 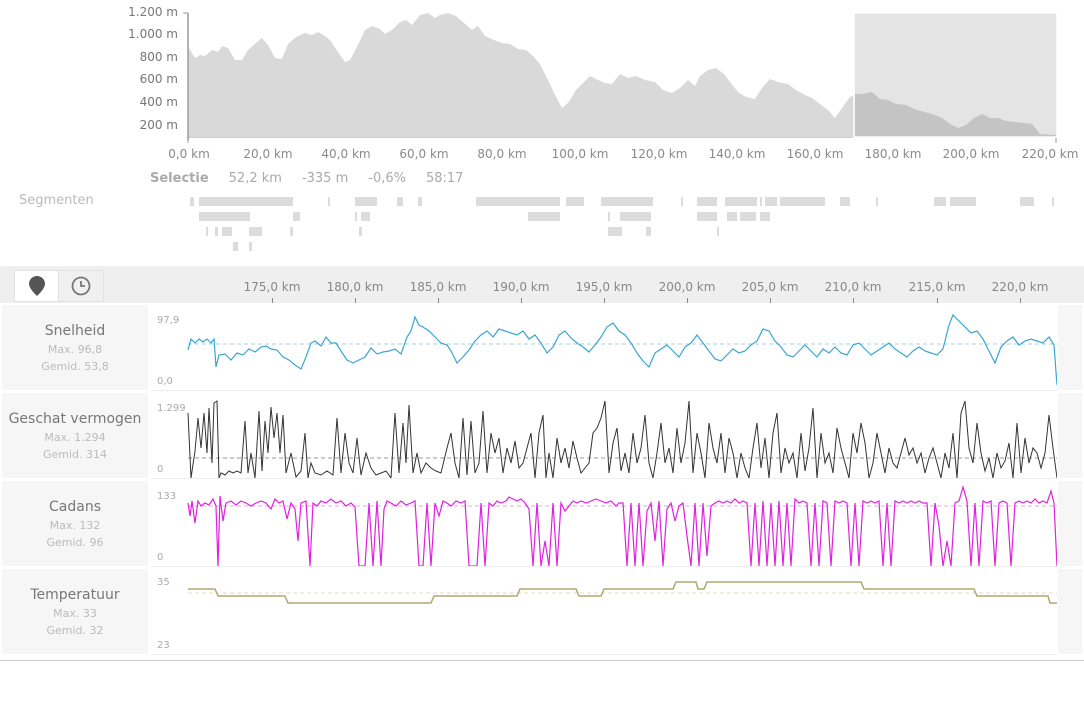 I want to click on y-tick: 1.000 m, so click(x=153, y=34).